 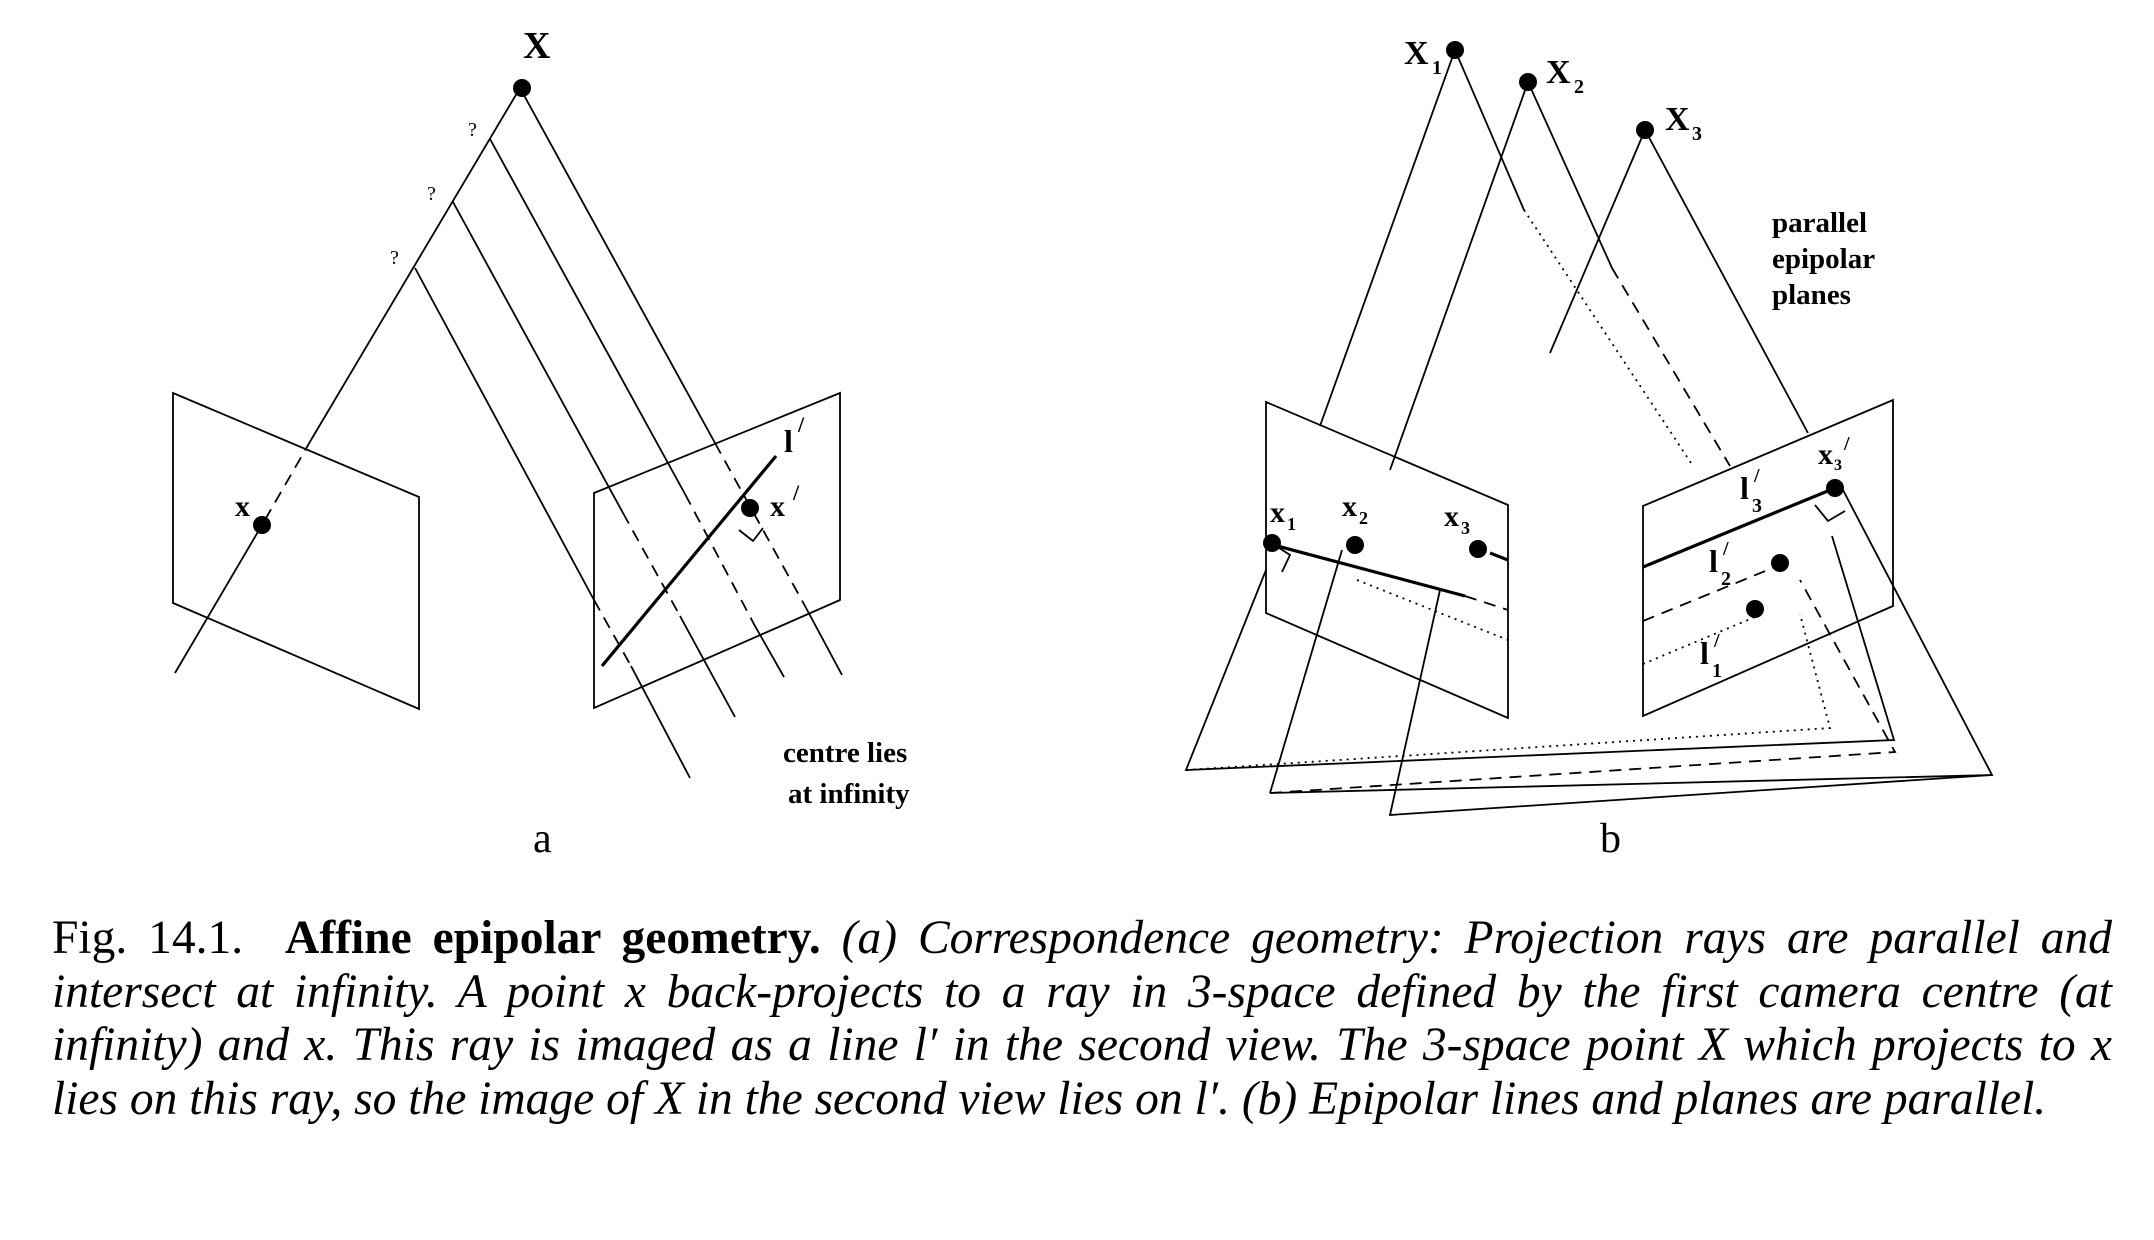 What do you see at coordinates (1704, 653) in the screenshot?
I see `label-l1-prime: l` at bounding box center [1704, 653].